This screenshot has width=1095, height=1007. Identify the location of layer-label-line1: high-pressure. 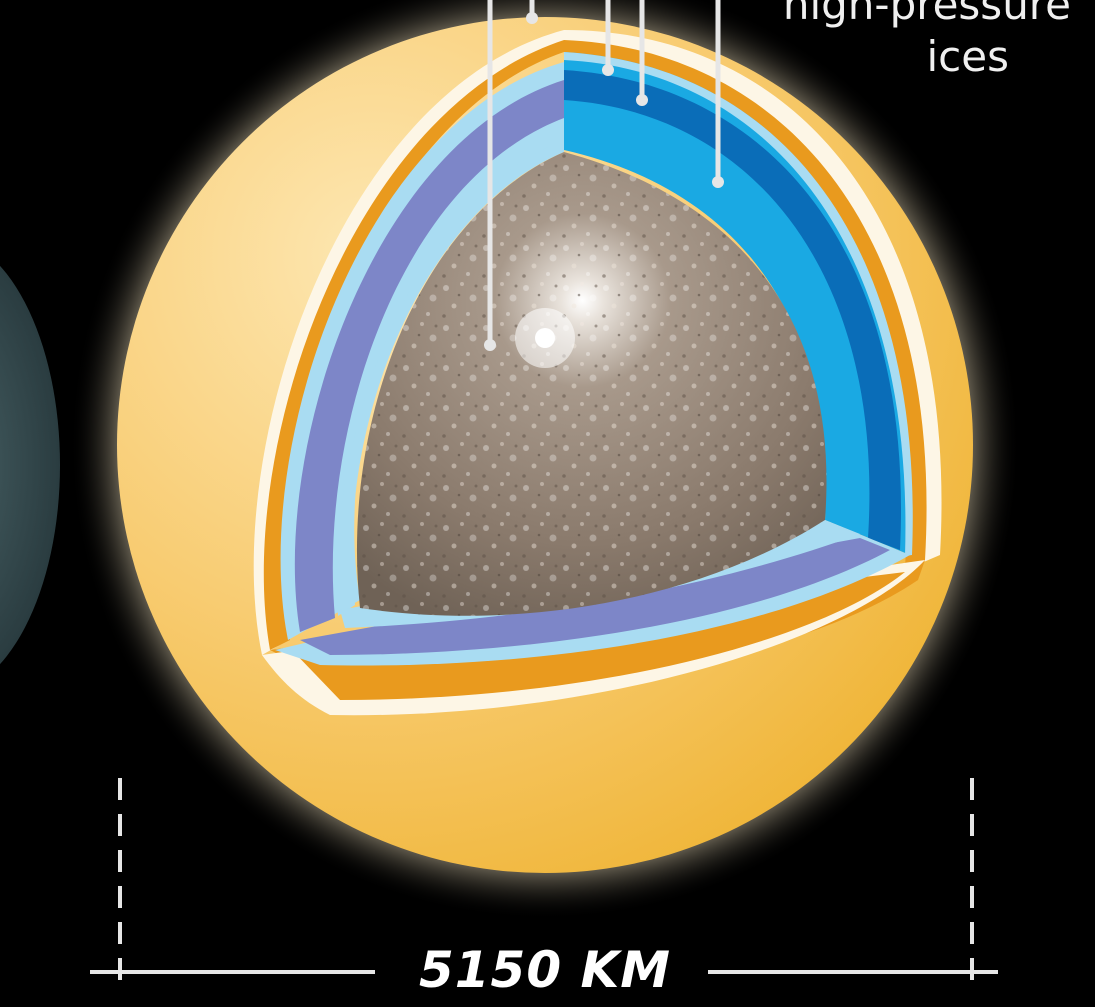
(926, 14).